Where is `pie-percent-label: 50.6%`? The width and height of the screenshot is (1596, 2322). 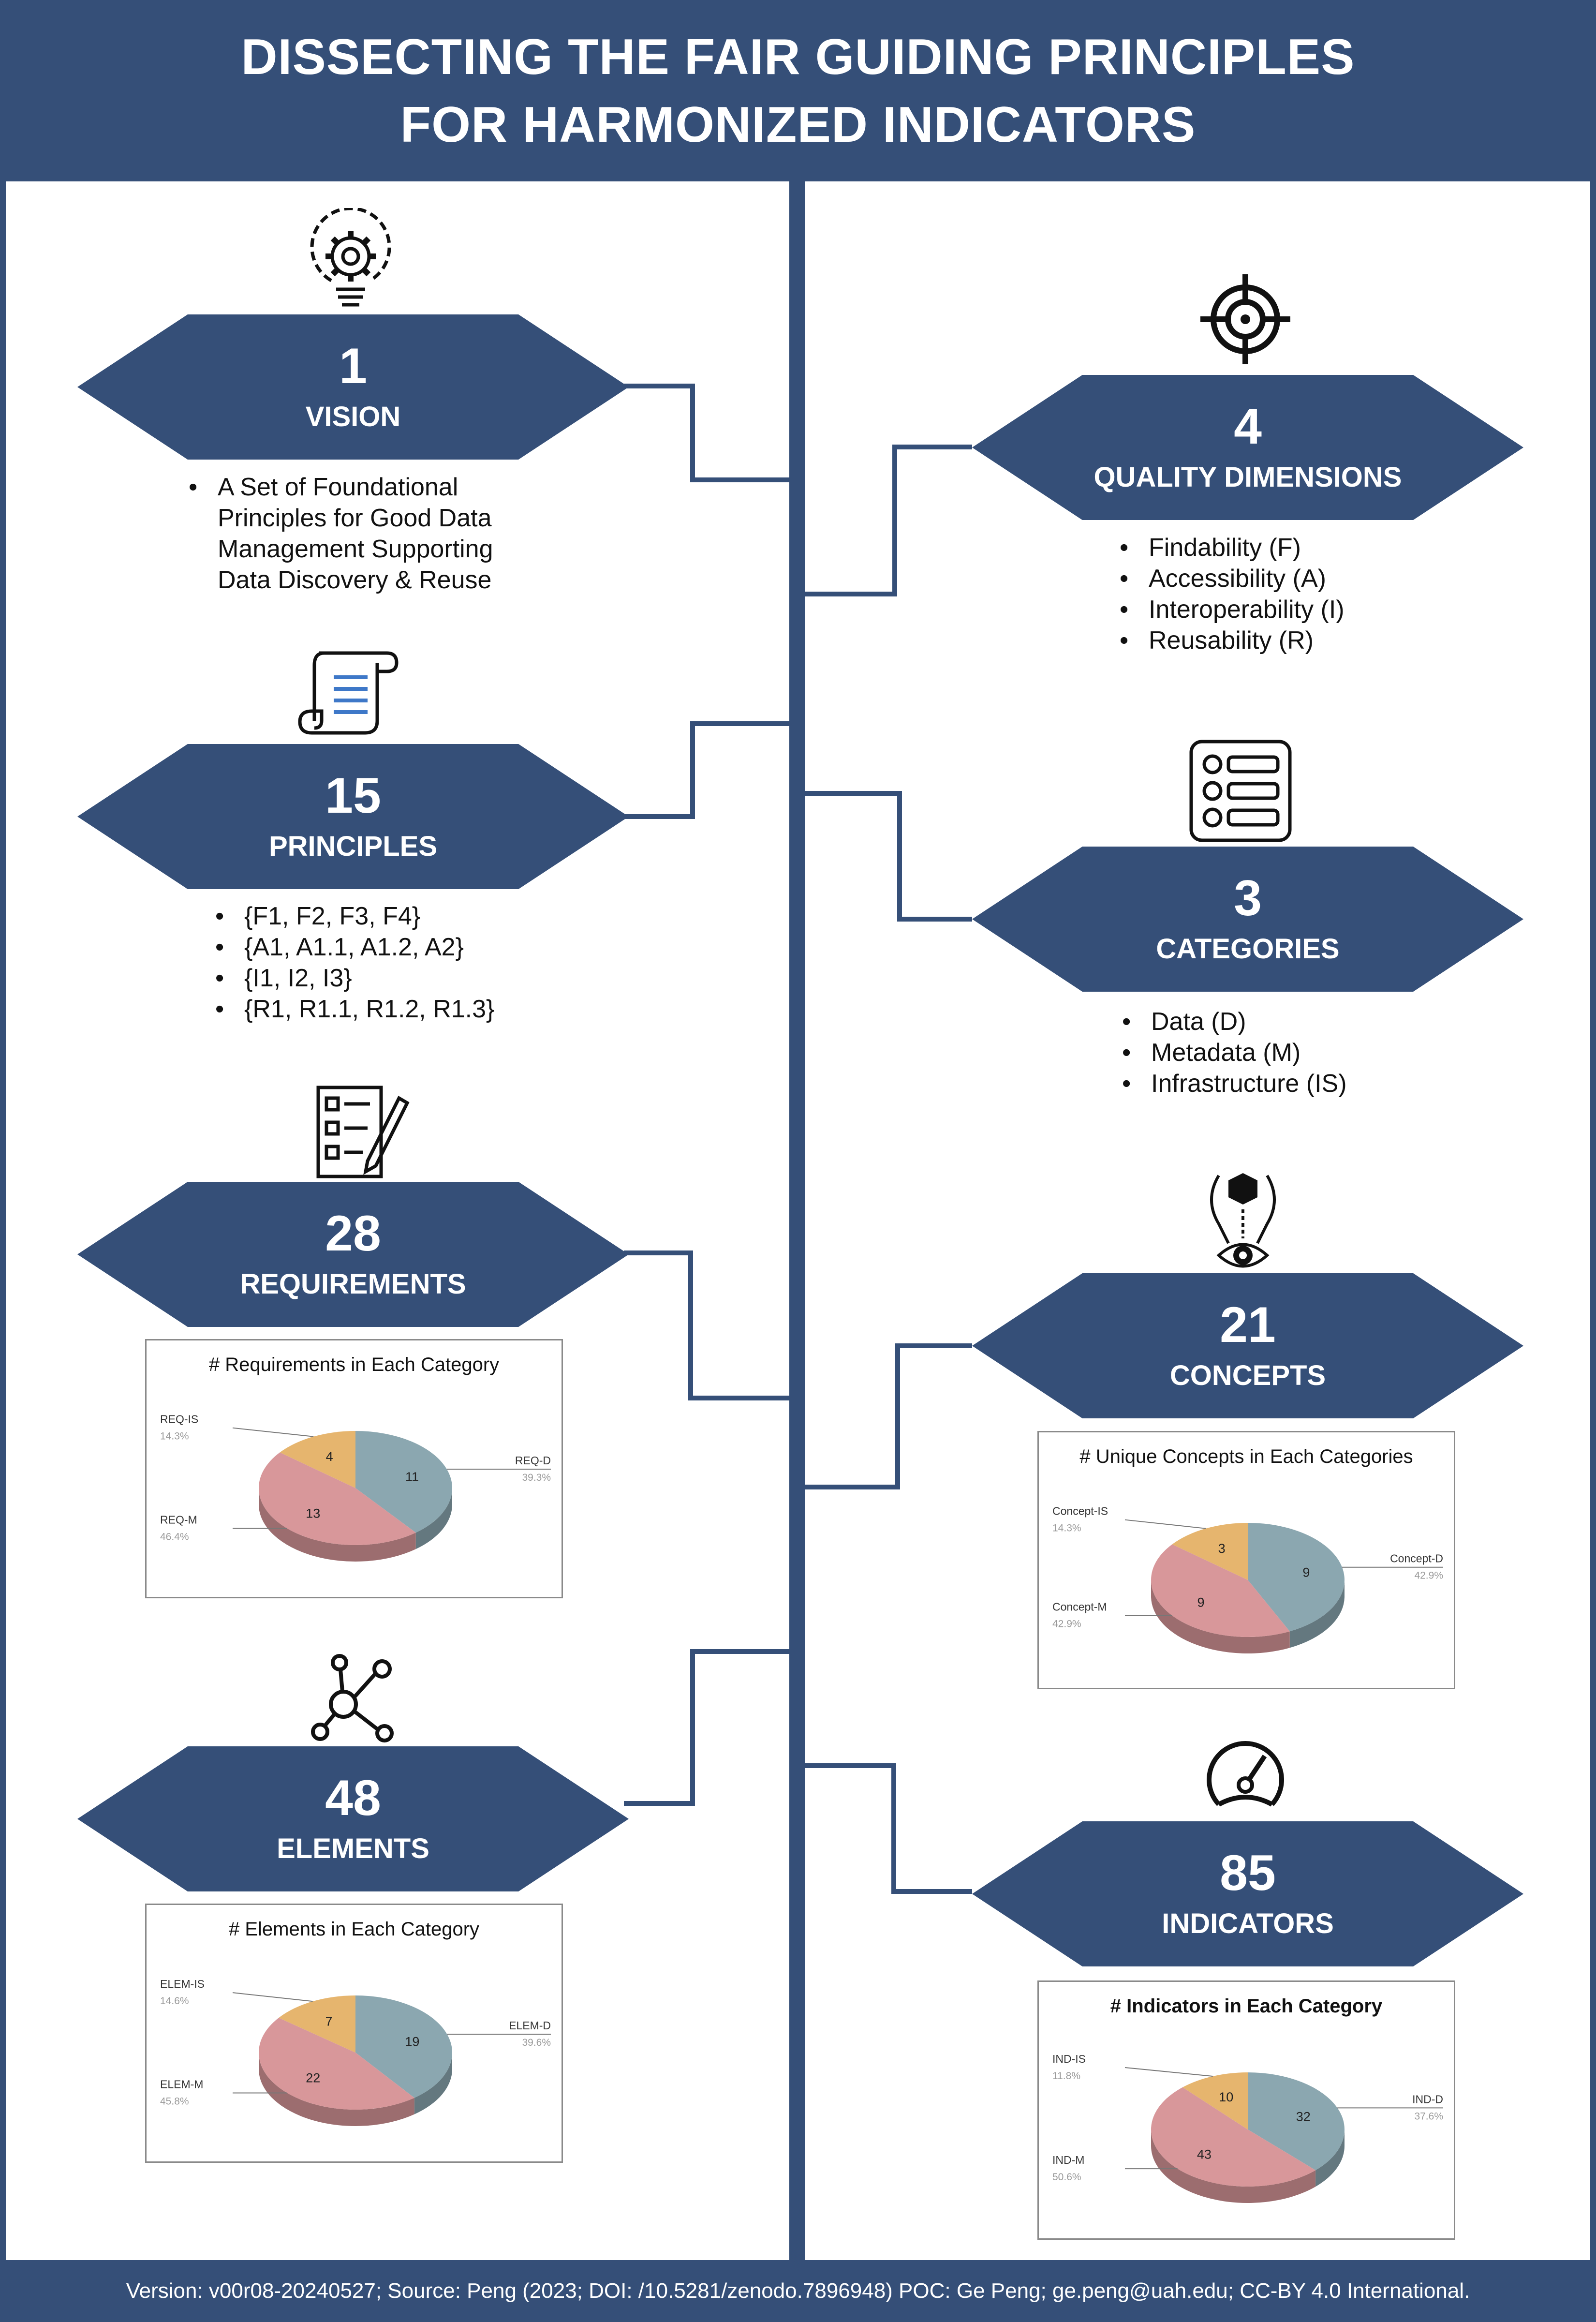 pie-percent-label: 50.6% is located at coordinates (1066, 2177).